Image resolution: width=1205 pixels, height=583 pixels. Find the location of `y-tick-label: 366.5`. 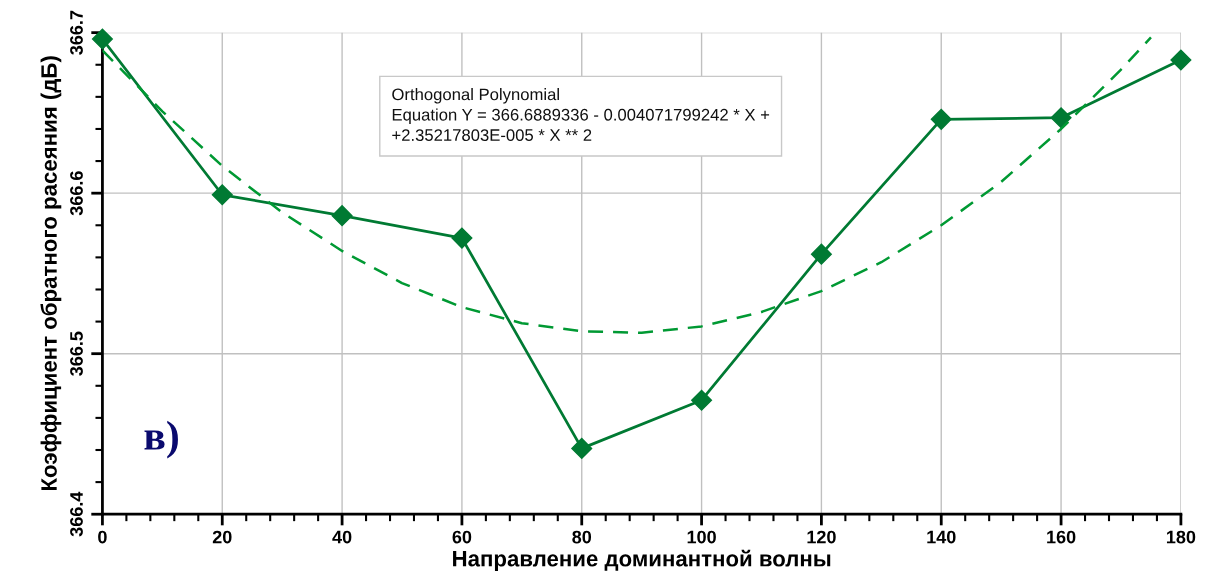

y-tick-label: 366.5 is located at coordinates (76, 353).